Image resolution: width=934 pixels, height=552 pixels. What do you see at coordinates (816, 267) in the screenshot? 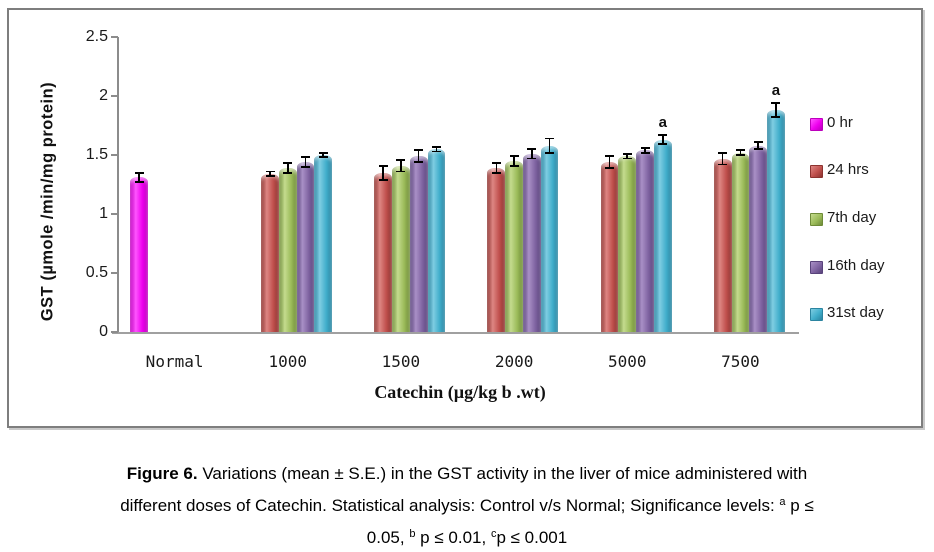
I see `legend-swatch-16th-day` at bounding box center [816, 267].